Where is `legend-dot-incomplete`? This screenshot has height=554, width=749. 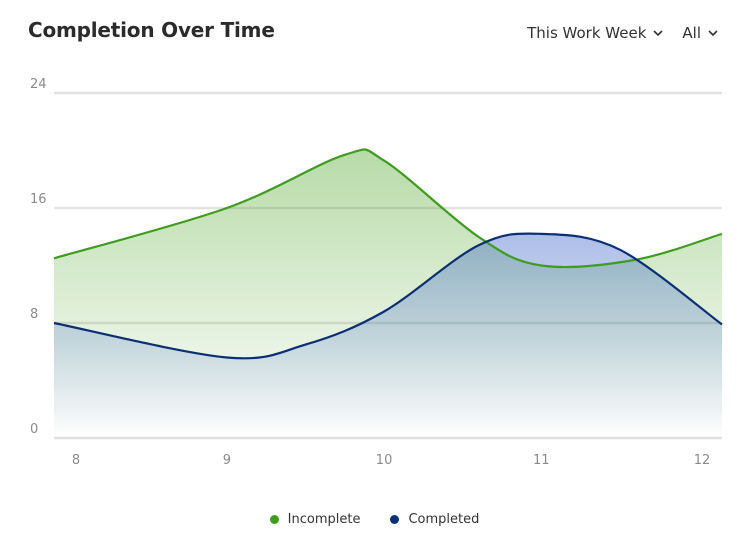 legend-dot-incomplete is located at coordinates (274, 519).